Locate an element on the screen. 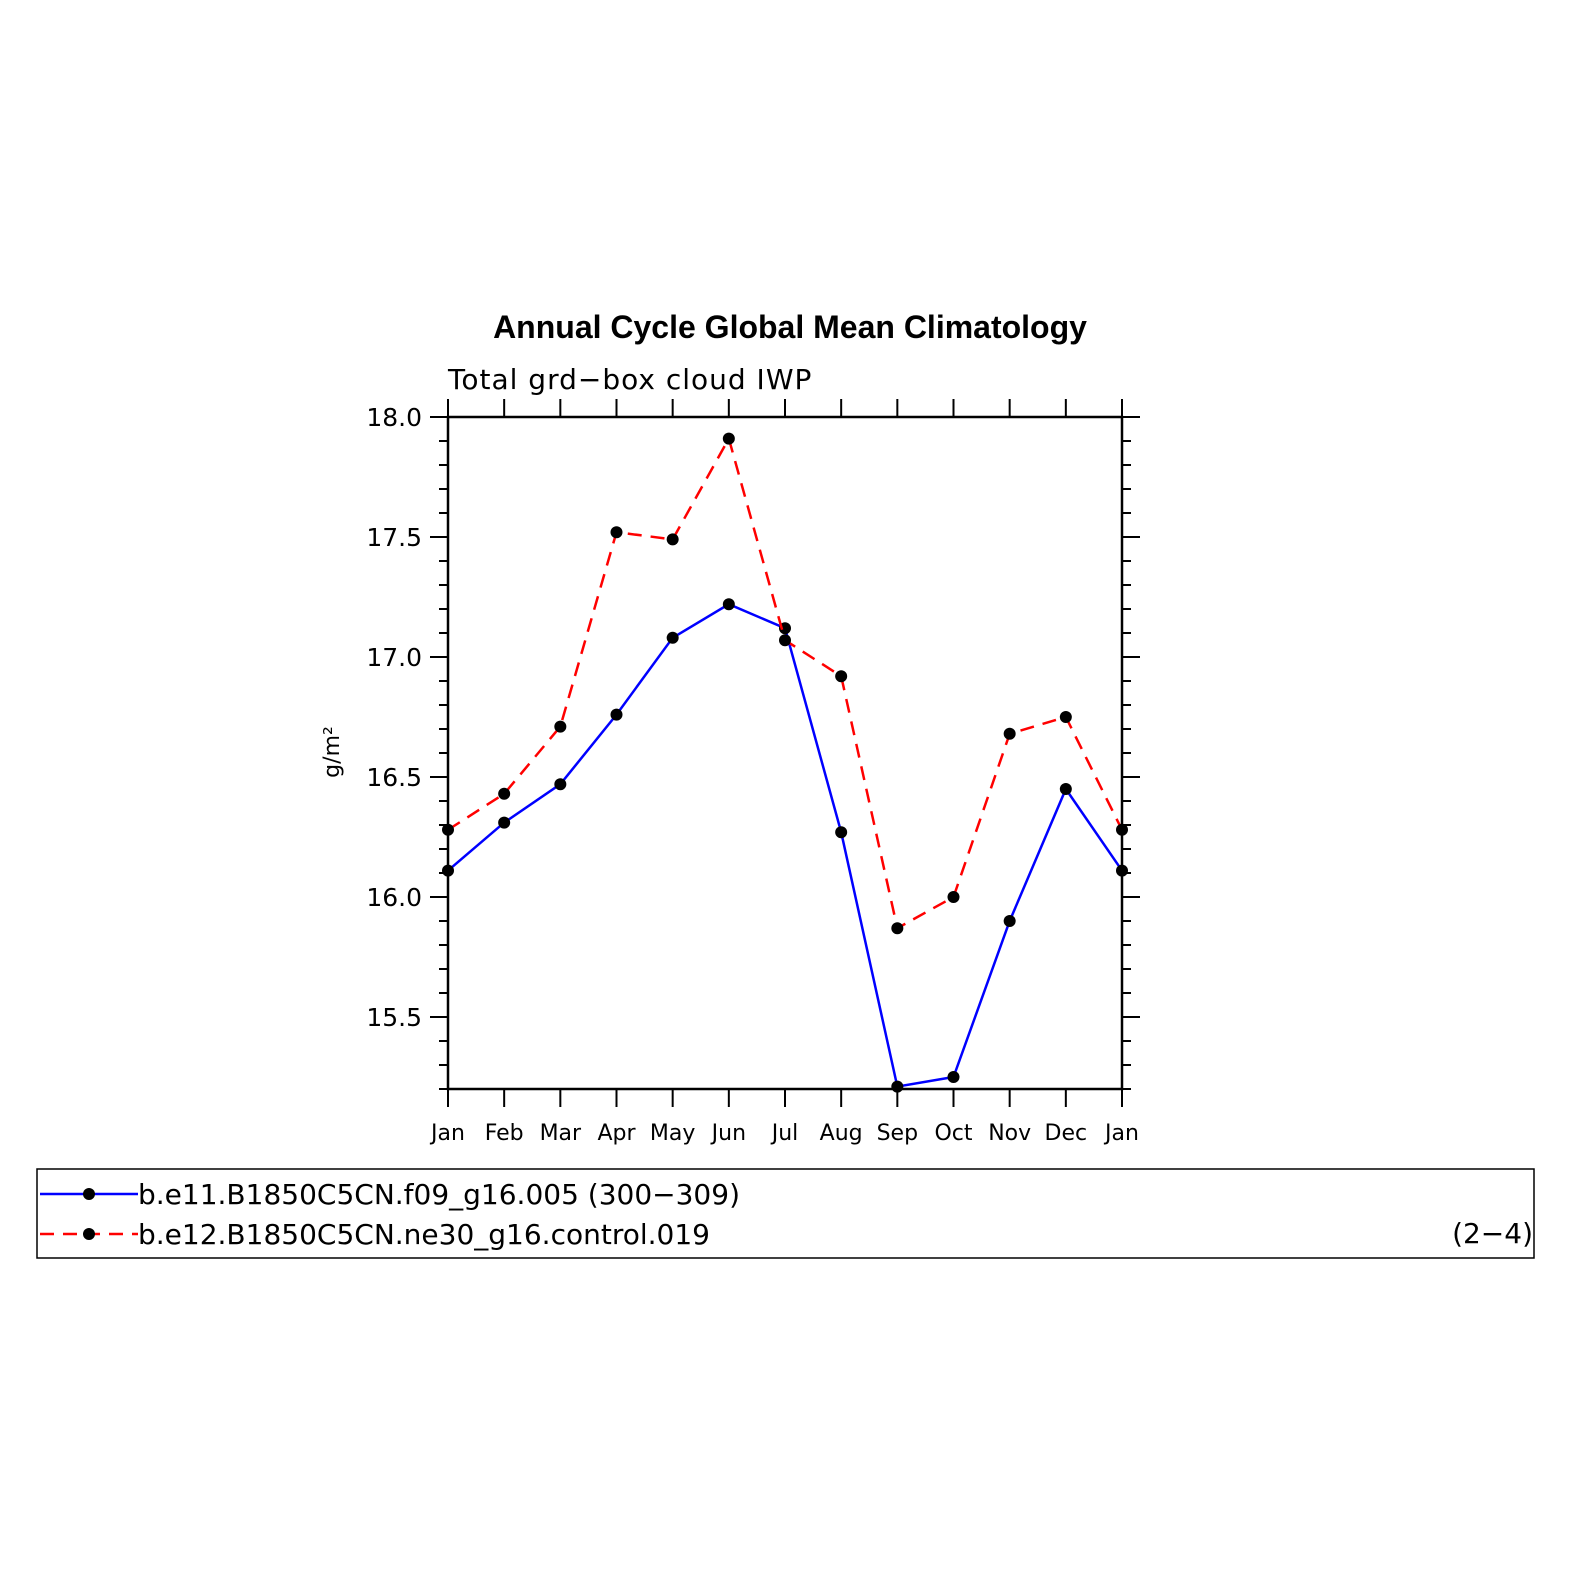 This screenshot has height=1575, width=1575. x-tick-label: Sep is located at coordinates (897, 1133).